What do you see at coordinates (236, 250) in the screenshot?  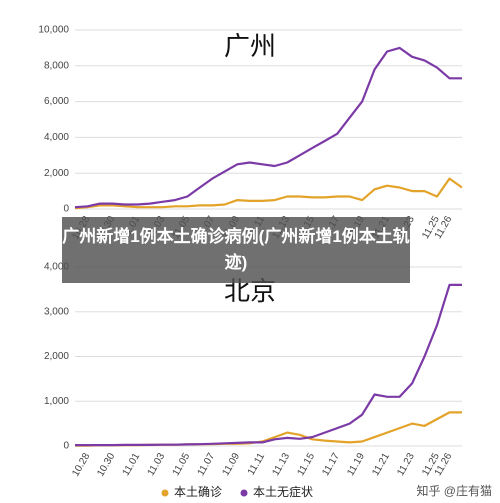 I see `caption-banner: 广州新增1例本土确诊病例(广州新增1例本土轨迹)` at bounding box center [236, 250].